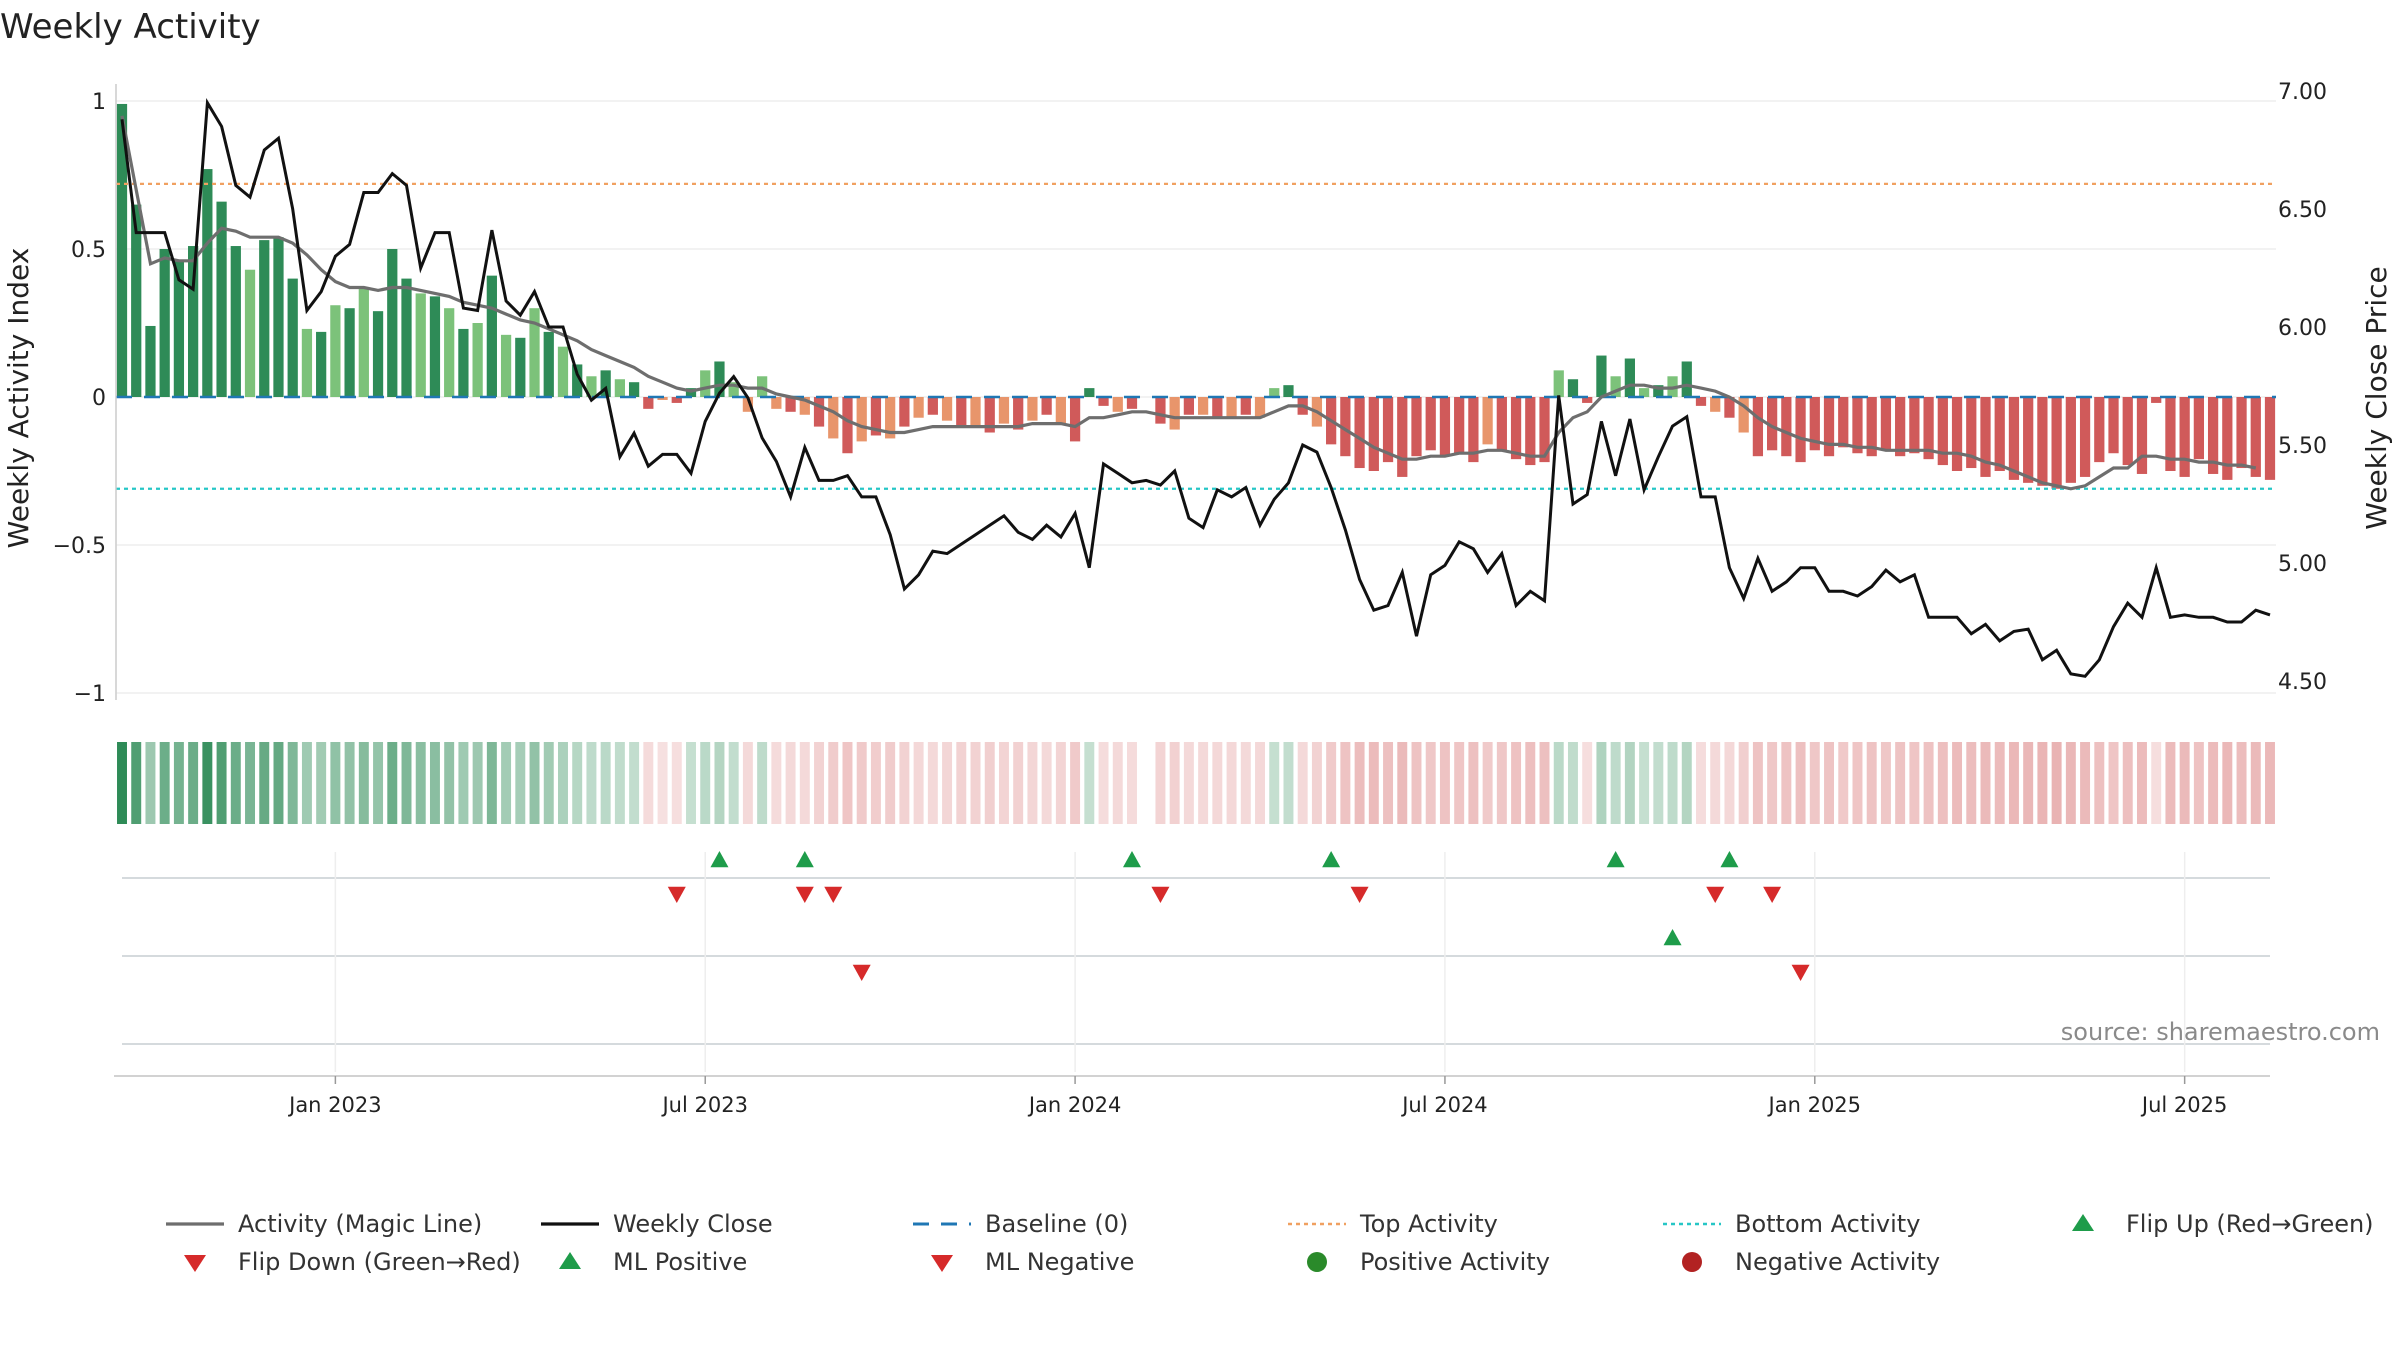  What do you see at coordinates (2302, 387) in the screenshot?
I see `y-right-ticks: 7.00 6.50 6.00 5.50 5.00 4.50` at bounding box center [2302, 387].